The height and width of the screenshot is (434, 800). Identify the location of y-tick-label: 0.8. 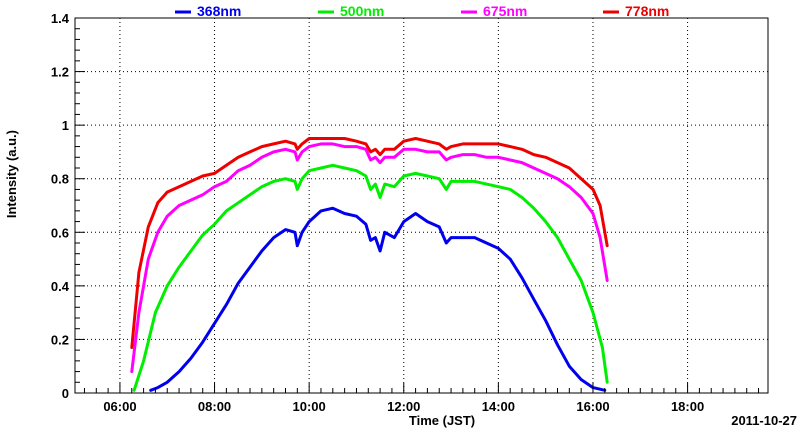
(60, 179).